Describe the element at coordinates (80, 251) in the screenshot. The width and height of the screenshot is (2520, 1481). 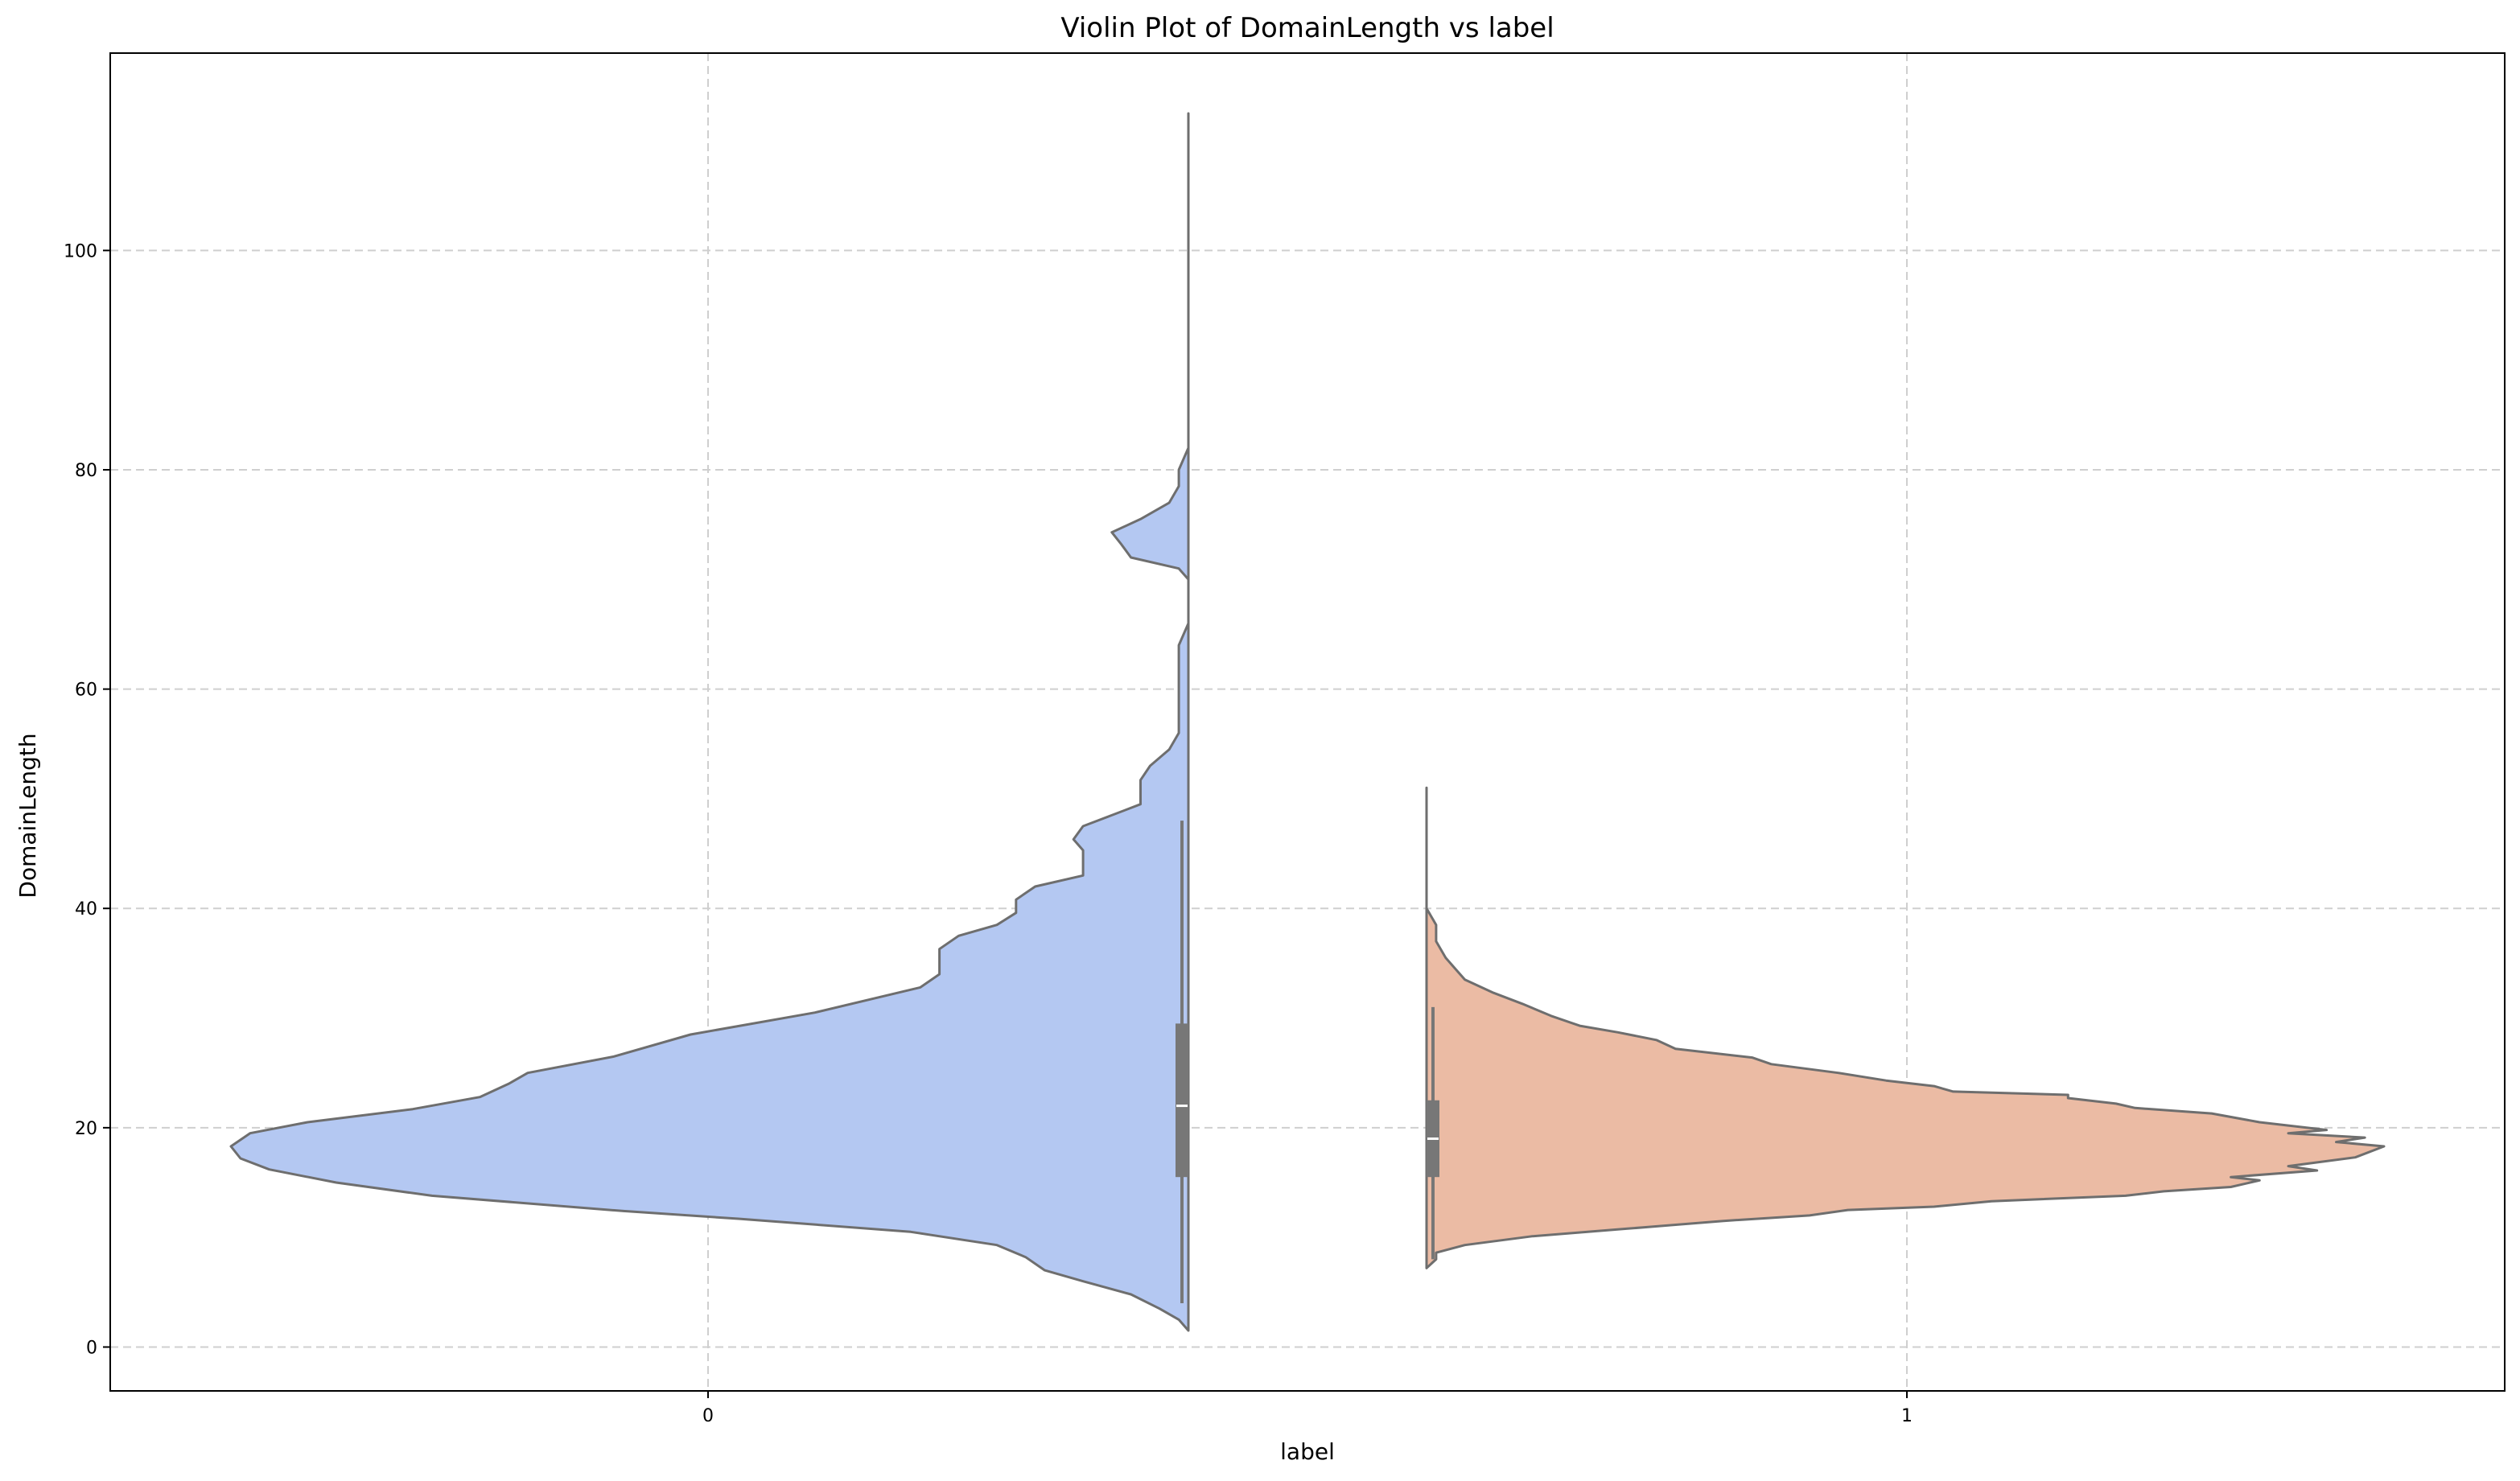
I see `y-tick-label: 100` at that location.